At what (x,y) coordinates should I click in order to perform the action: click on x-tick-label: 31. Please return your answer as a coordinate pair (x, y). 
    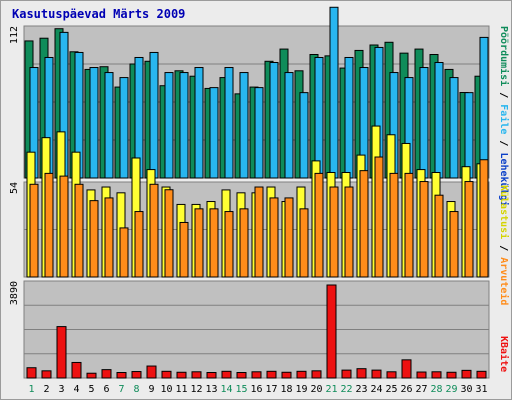
    Looking at the image, I should click on (481, 389).